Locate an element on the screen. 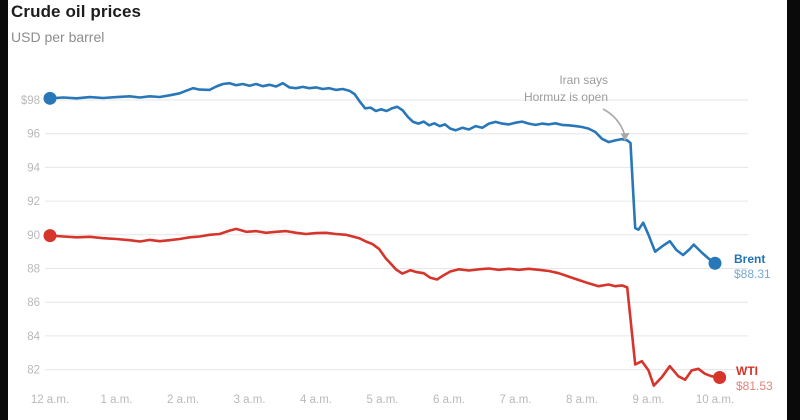 The height and width of the screenshot is (420, 800). annotation-arrowhead is located at coordinates (625, 137).